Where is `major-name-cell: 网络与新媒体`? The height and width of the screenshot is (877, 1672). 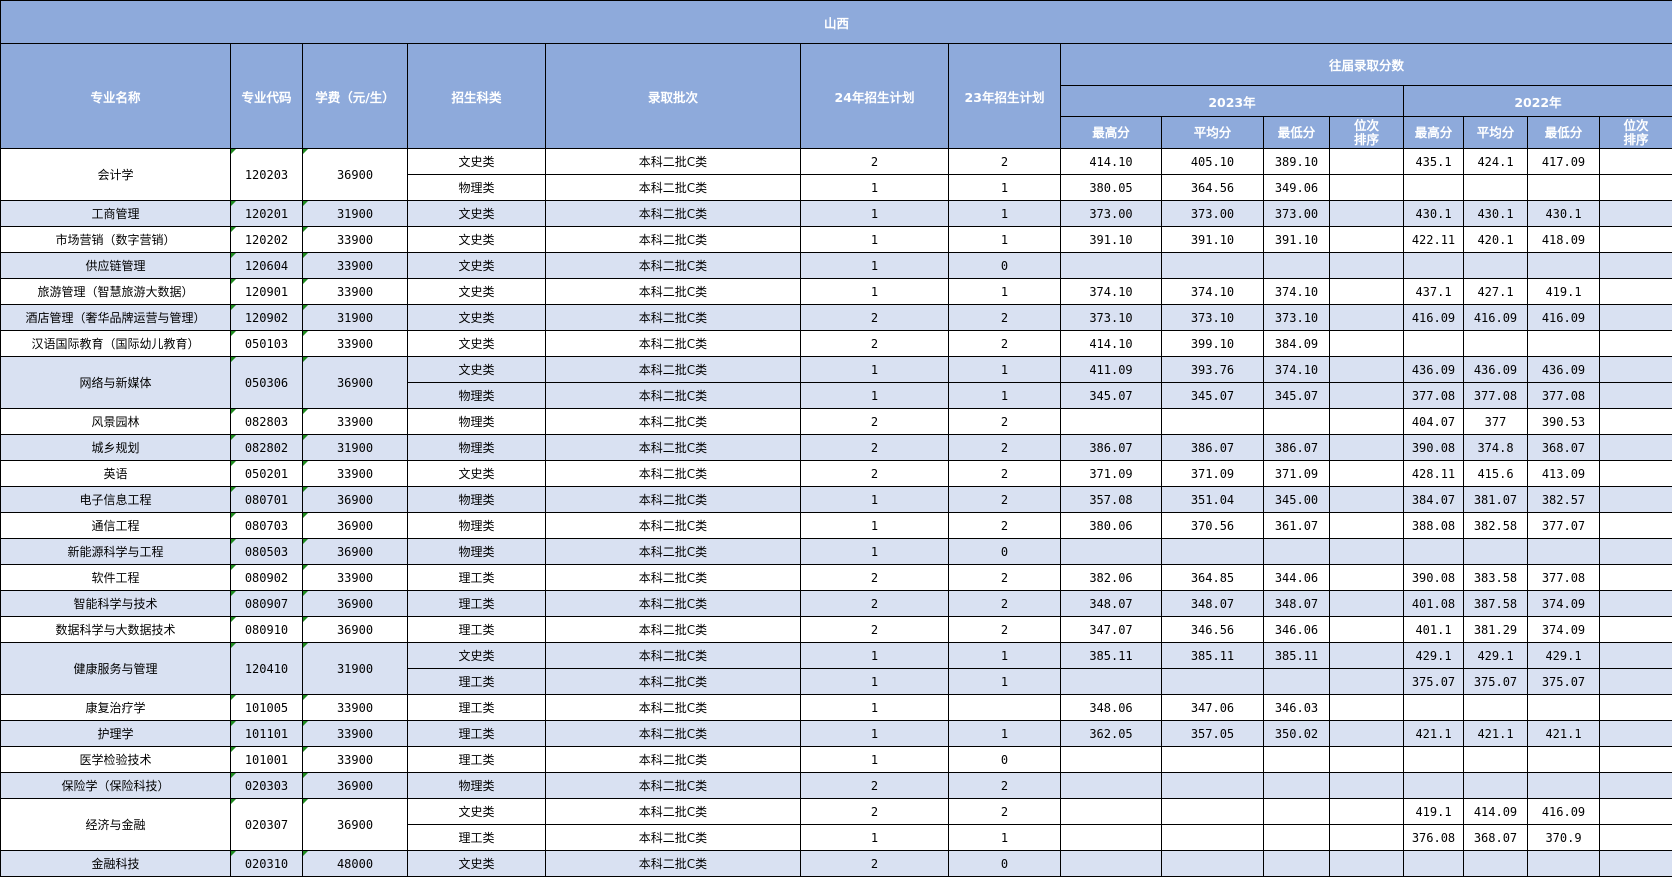 major-name-cell: 网络与新媒体 is located at coordinates (115, 382).